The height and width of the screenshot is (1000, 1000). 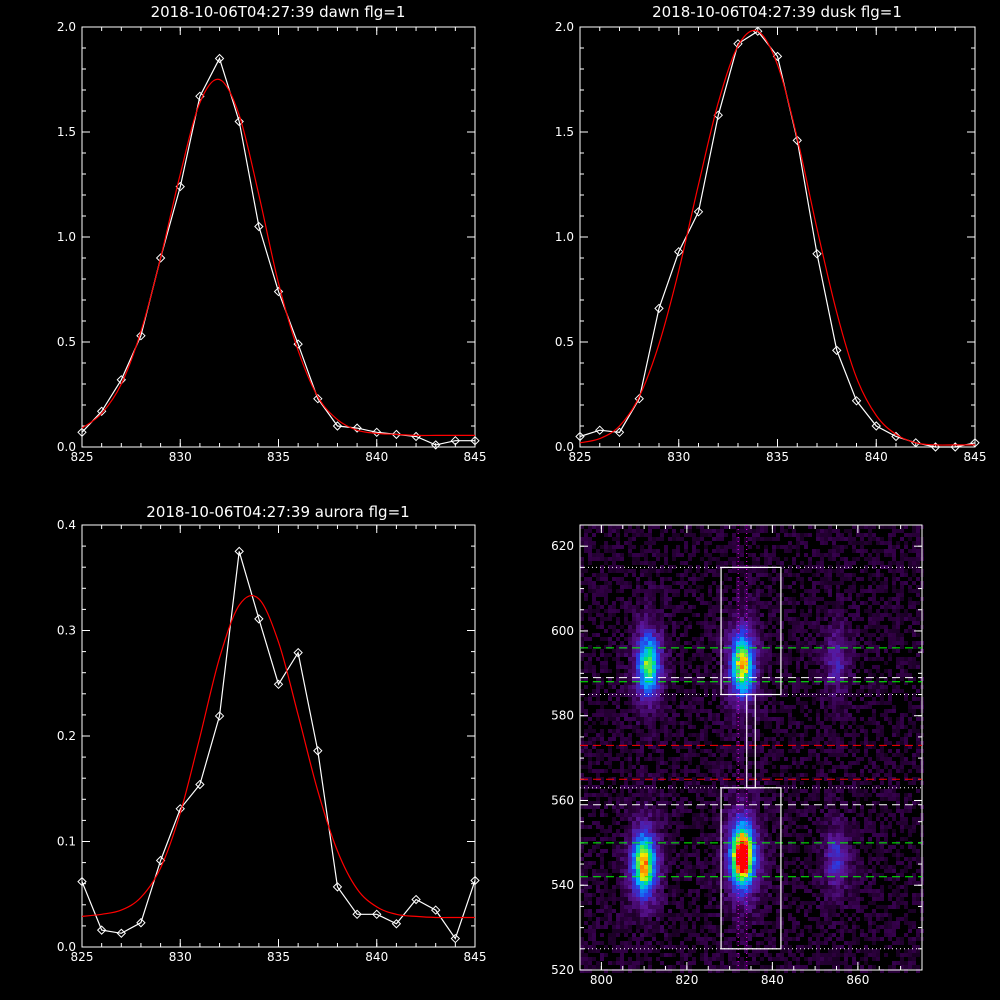 I want to click on panel-title: 2018-10-06T04:27:39 dusk flg=1, so click(x=777, y=12).